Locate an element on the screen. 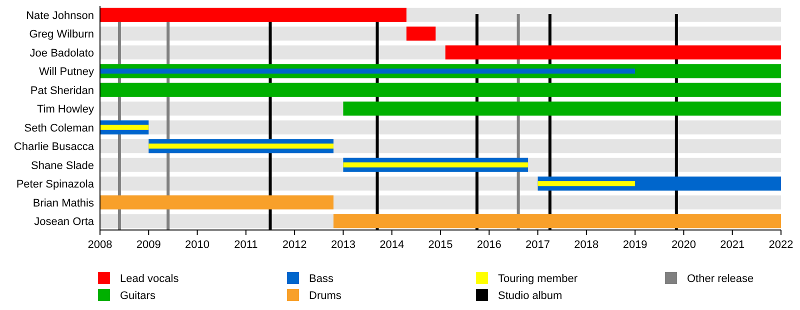  y-tick-label: Shane Slade is located at coordinates (62, 166).